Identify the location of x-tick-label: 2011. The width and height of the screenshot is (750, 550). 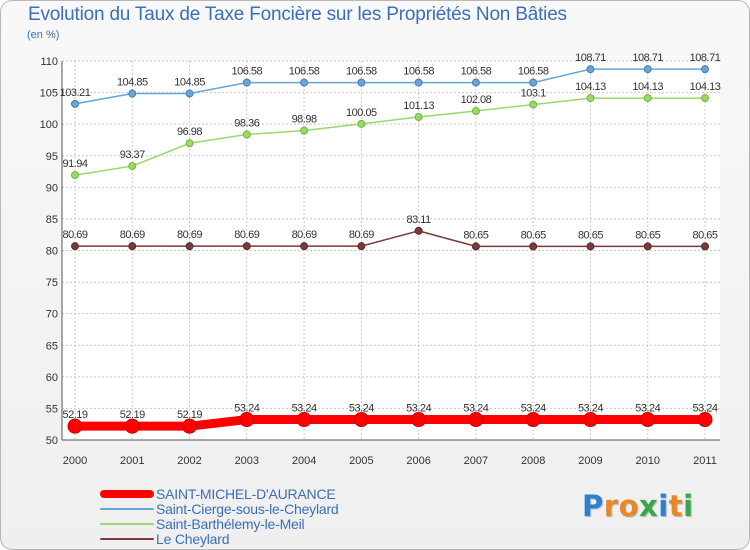
(705, 461).